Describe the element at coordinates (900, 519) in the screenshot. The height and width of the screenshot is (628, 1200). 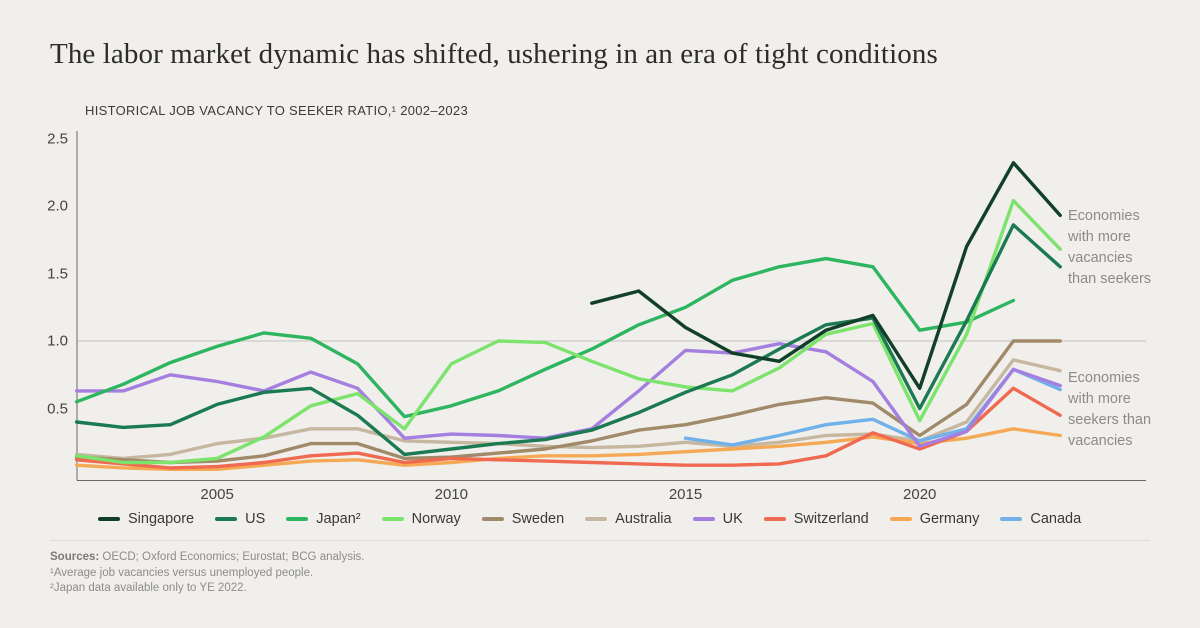
I see `legend-swatch-germany` at that location.